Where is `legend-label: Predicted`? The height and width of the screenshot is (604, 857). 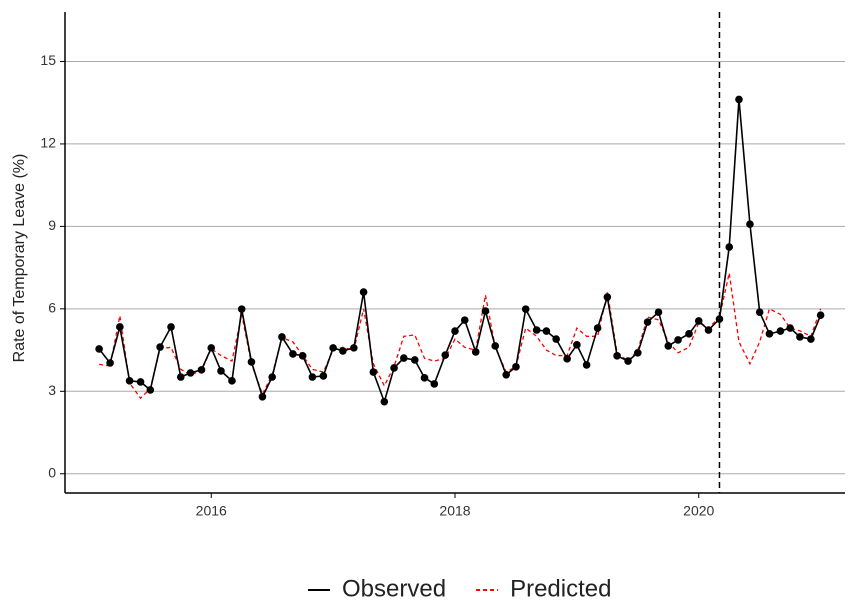 legend-label: Predicted is located at coordinates (560, 588).